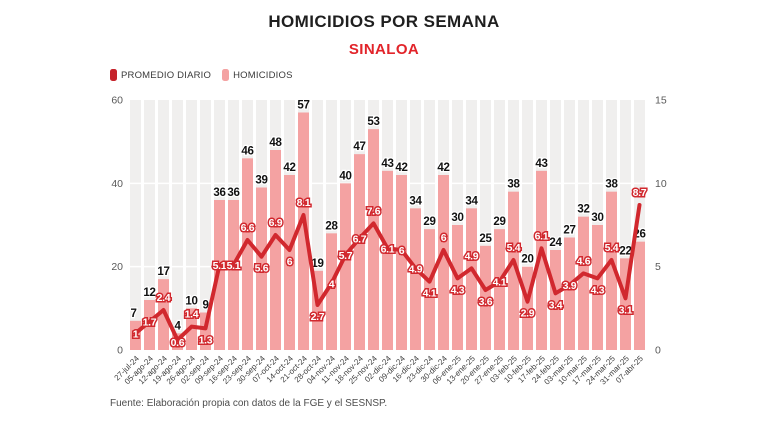 This screenshot has height=432, width=768. Describe the element at coordinates (247, 151) in the screenshot. I see `bar-value-label: 46` at that location.